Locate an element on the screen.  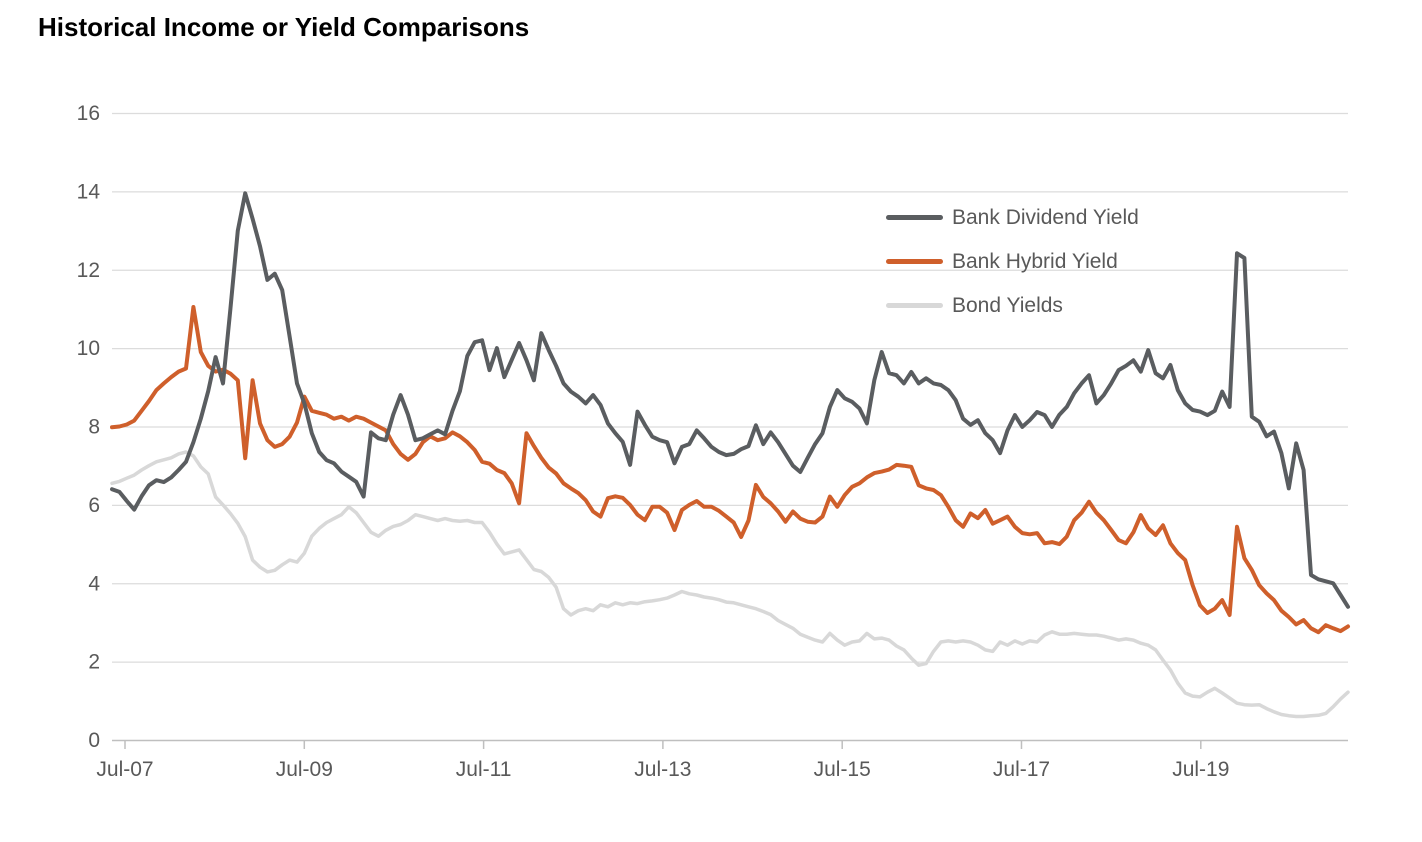
y-axis-tick-label: 4 is located at coordinates (94, 583).